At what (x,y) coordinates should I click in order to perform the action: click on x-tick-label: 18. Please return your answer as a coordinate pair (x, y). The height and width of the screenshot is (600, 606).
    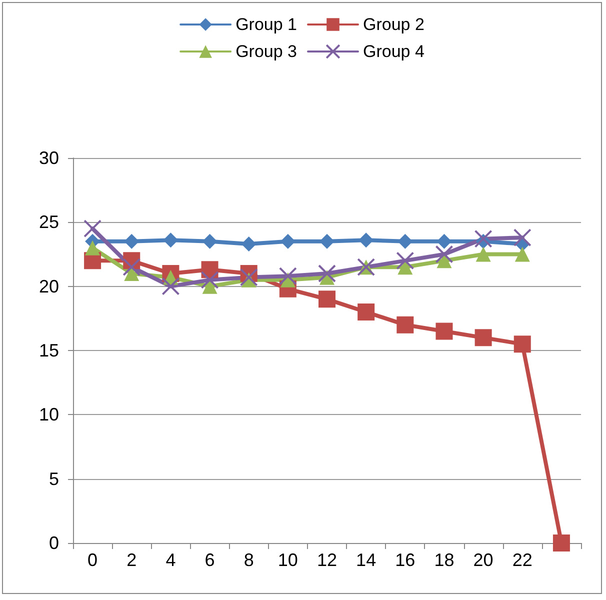
    Looking at the image, I should click on (444, 560).